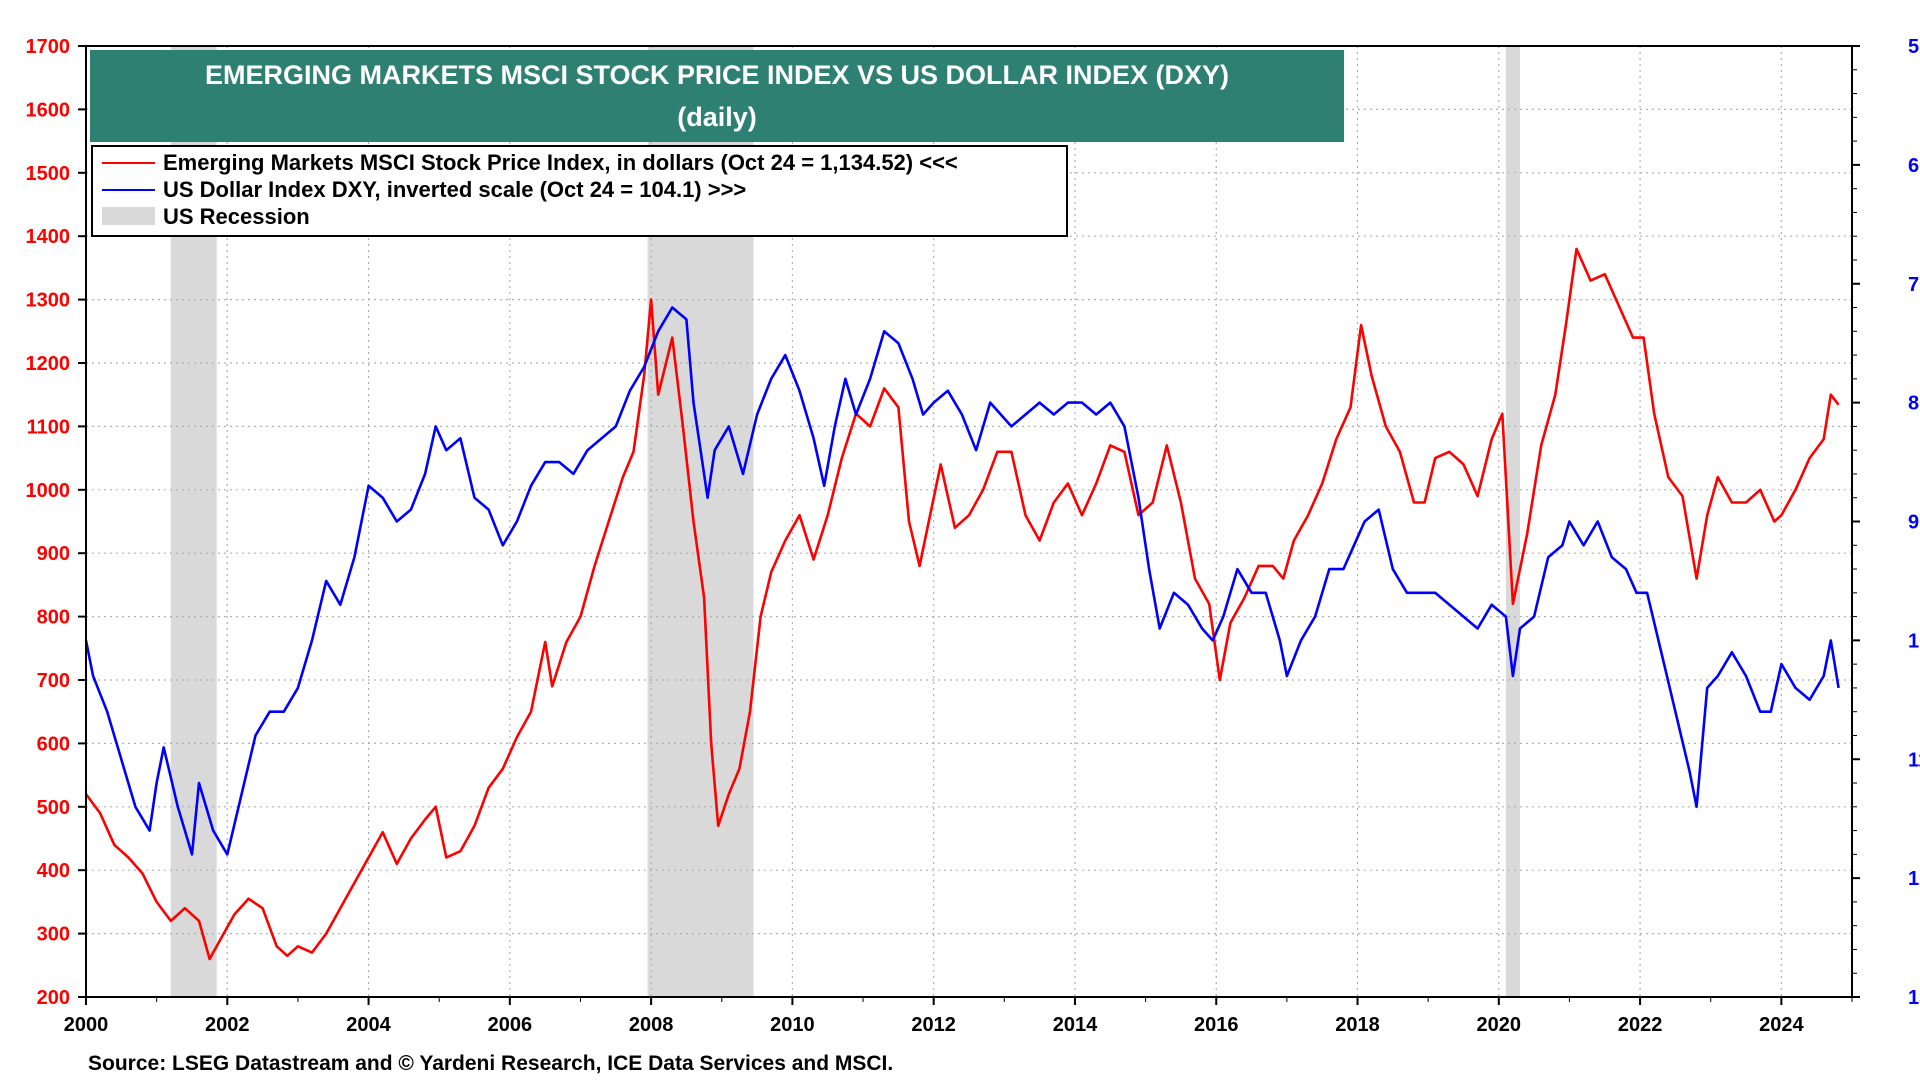  Describe the element at coordinates (48, 301) in the screenshot. I see `left-tick-label-4: 1300` at that location.